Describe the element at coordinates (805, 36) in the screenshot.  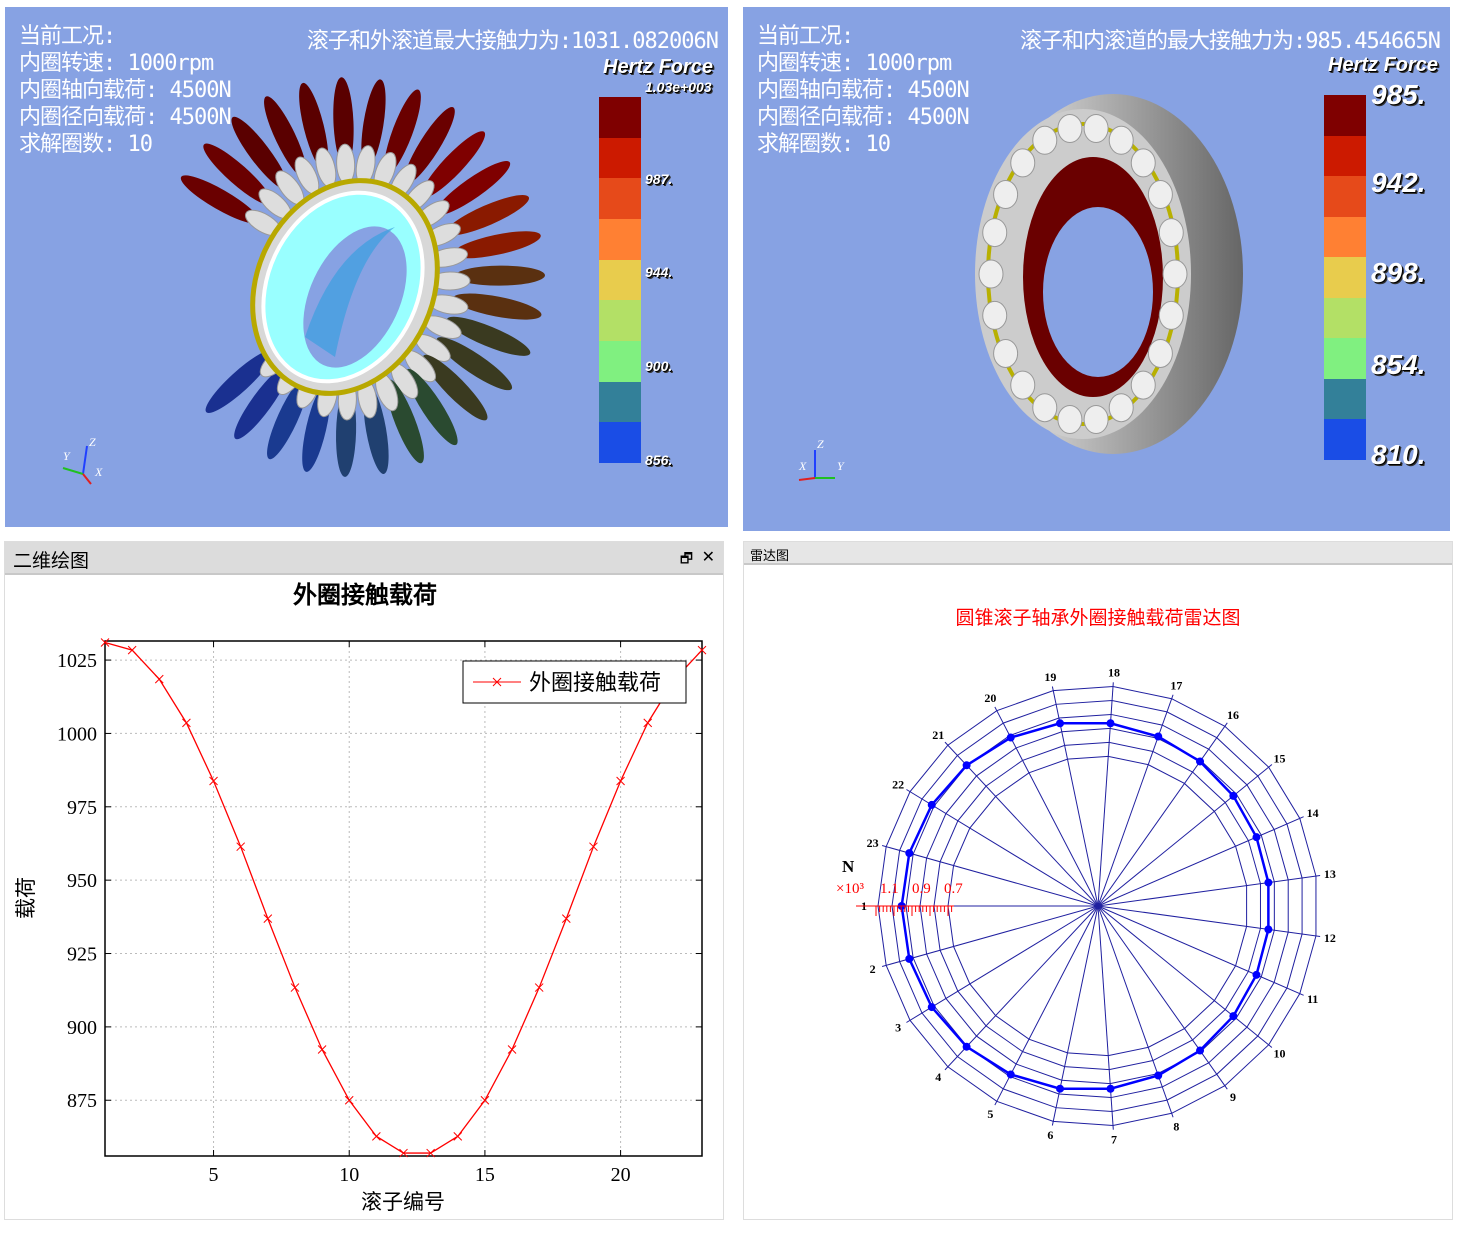
I see `info-line: 当前工况:` at that location.